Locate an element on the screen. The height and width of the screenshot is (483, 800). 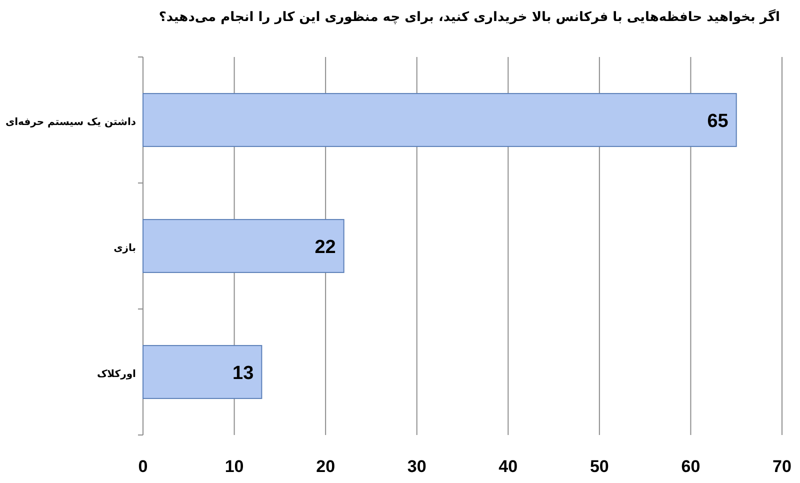
x-tick-label: 10 is located at coordinates (234, 466).